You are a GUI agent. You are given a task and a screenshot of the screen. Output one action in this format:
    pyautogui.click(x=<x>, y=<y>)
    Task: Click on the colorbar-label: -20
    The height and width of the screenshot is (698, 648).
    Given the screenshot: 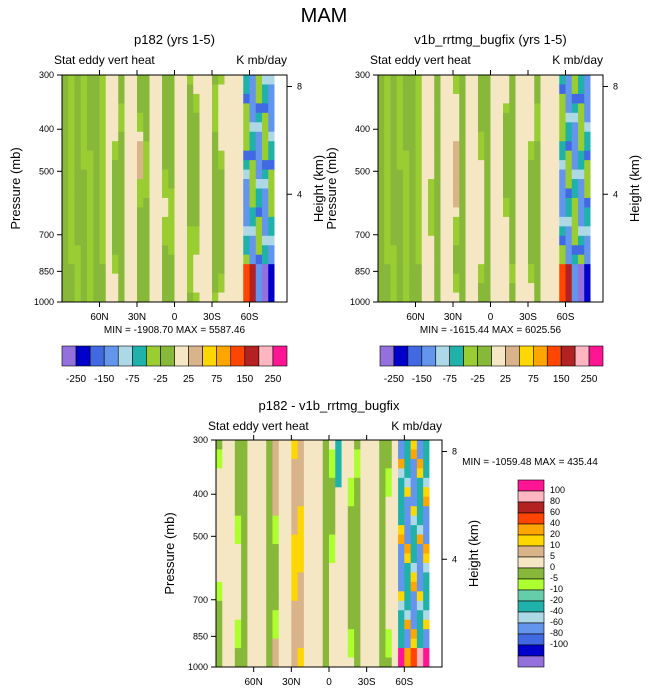 What is the action you would take?
    pyautogui.click(x=556, y=600)
    